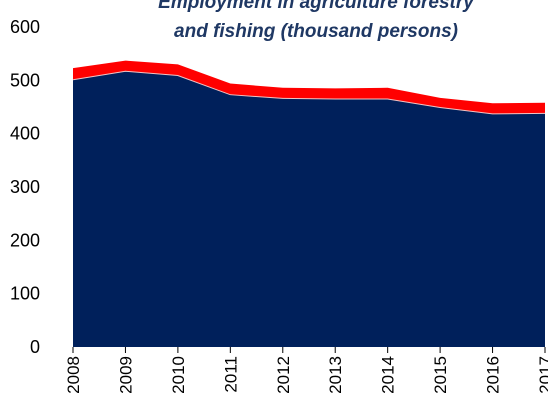 This screenshot has height=408, width=548. Describe the element at coordinates (125, 375) in the screenshot. I see `x-tick-label: 2009` at that location.